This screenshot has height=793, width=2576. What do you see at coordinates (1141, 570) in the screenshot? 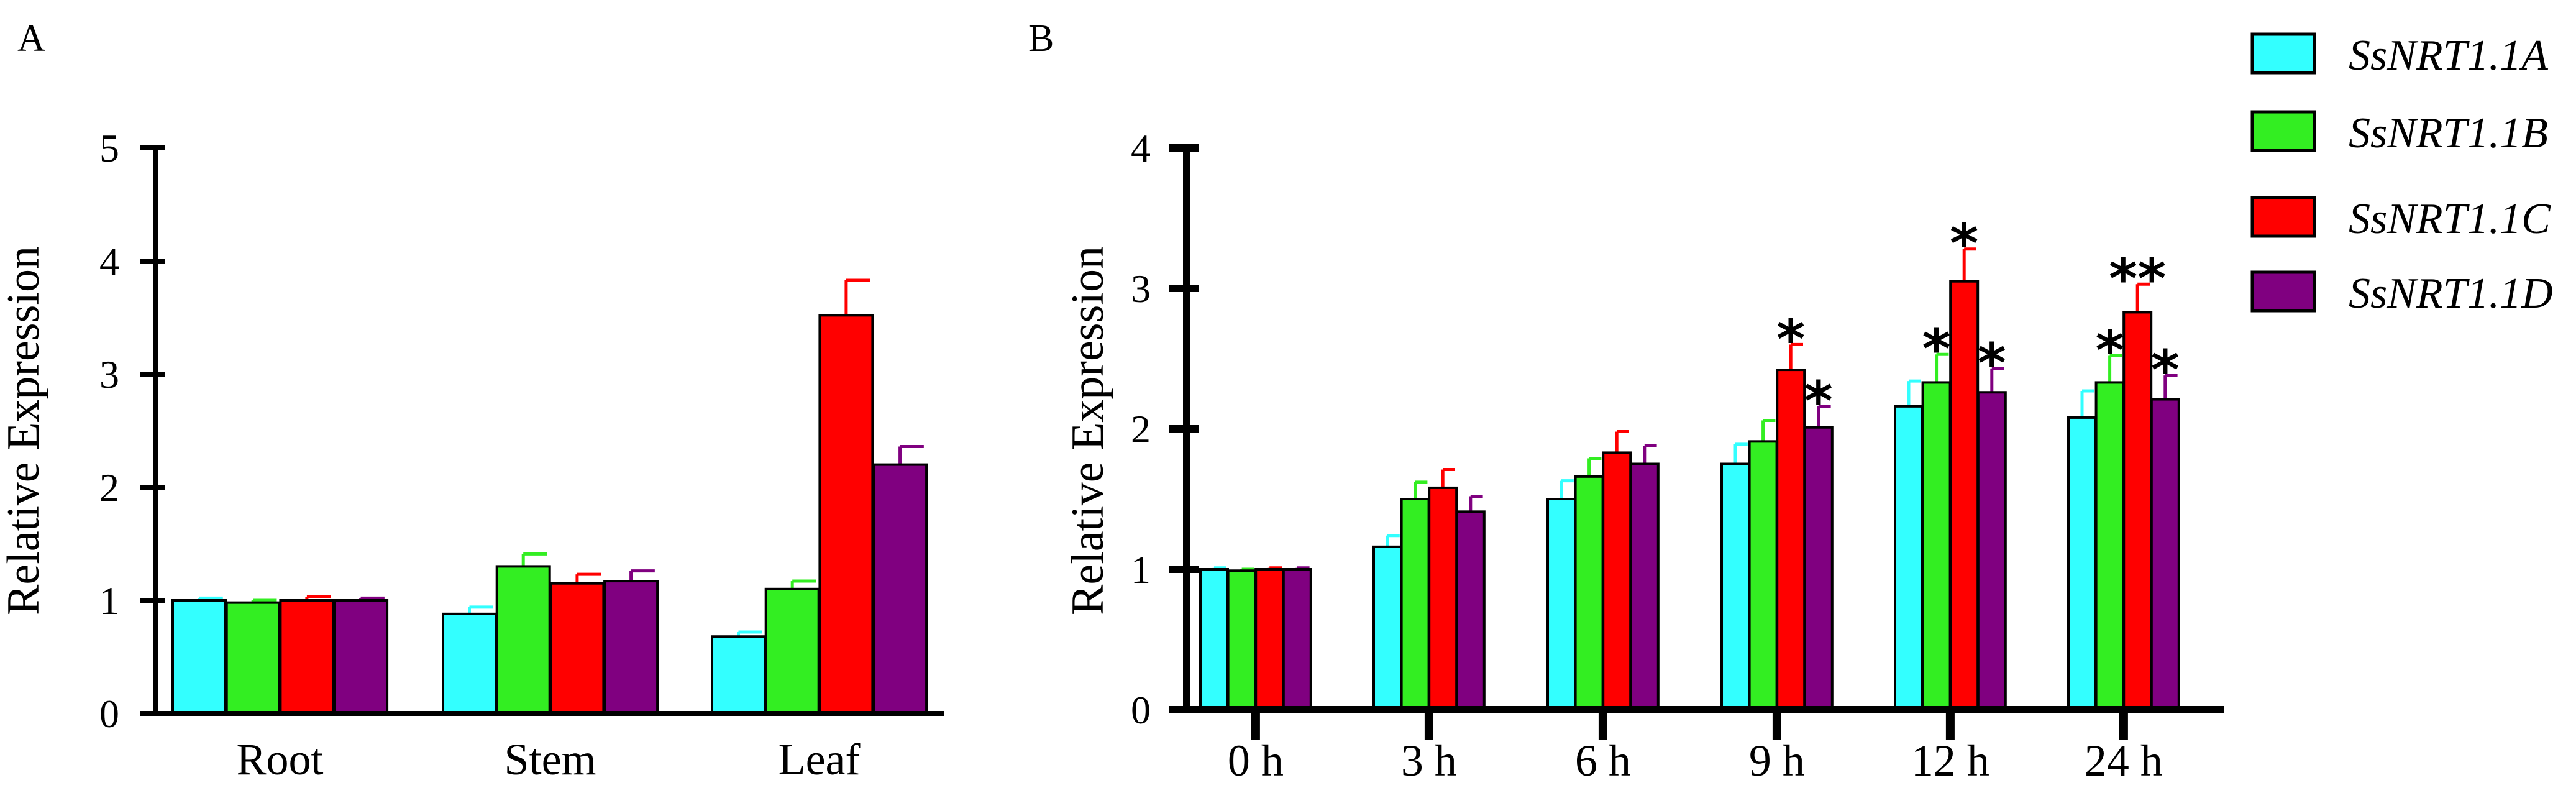
I see `y-tick-label-b-1: 1` at bounding box center [1141, 570].